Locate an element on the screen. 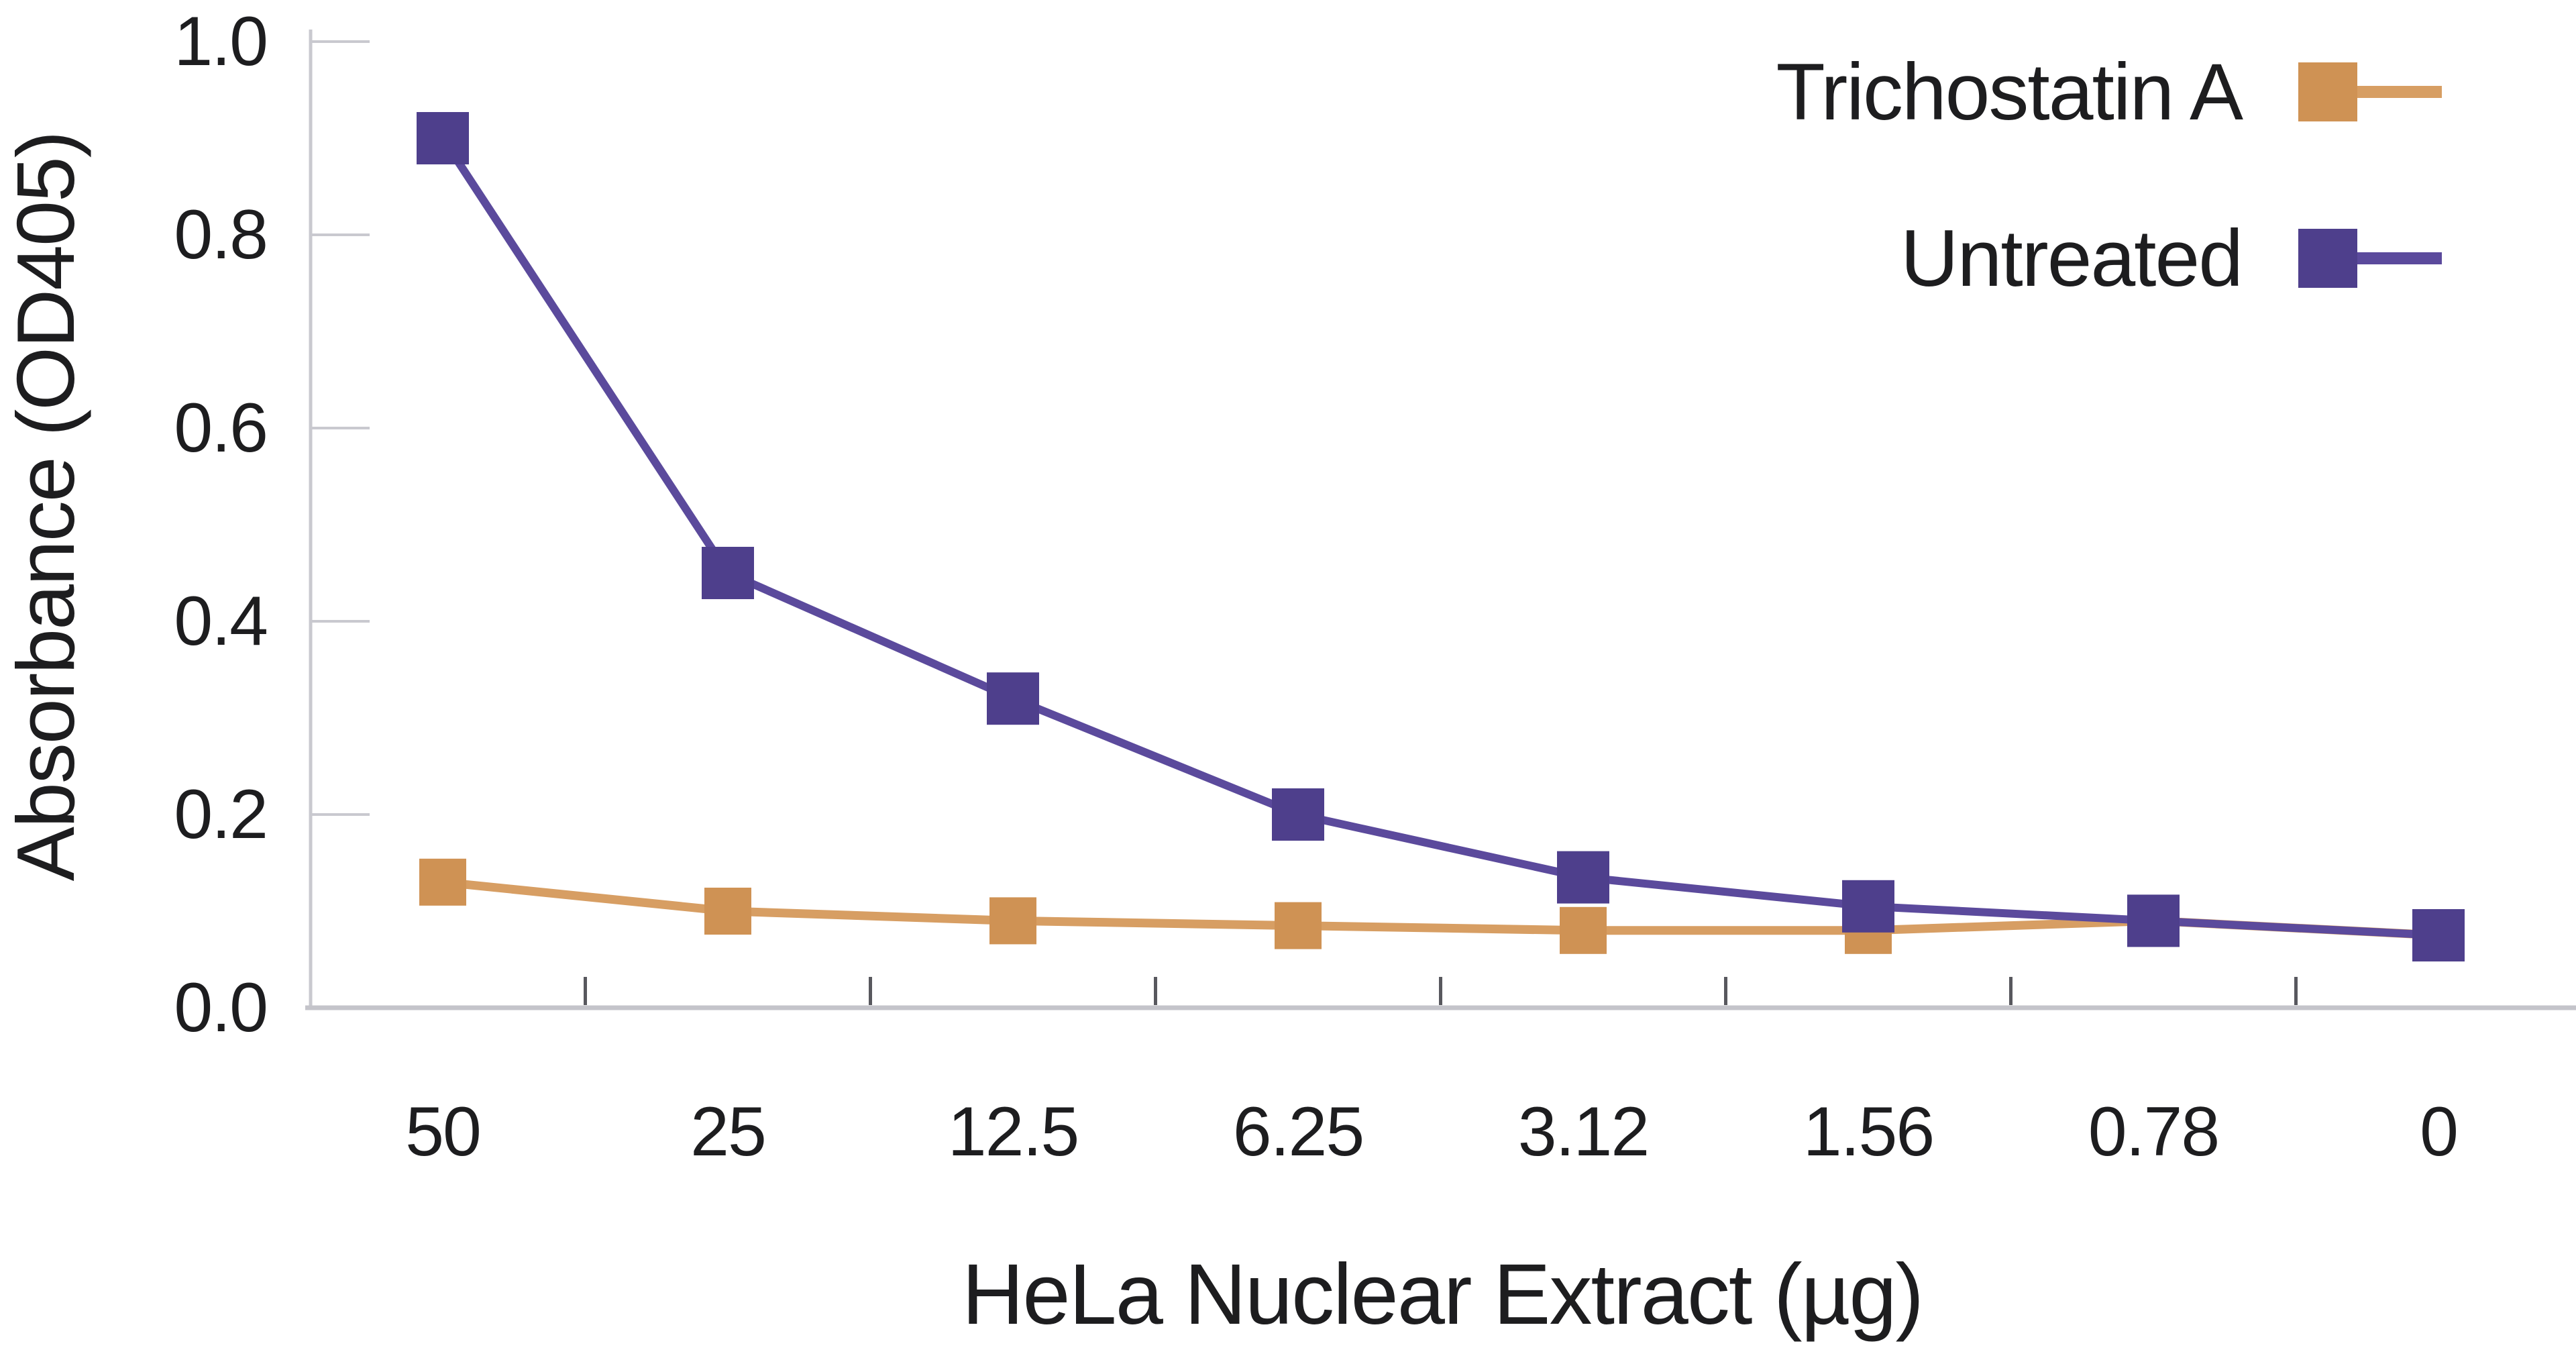 Image resolution: width=2576 pixels, height=1360 pixels. legend-label: Untreated is located at coordinates (2071, 258).